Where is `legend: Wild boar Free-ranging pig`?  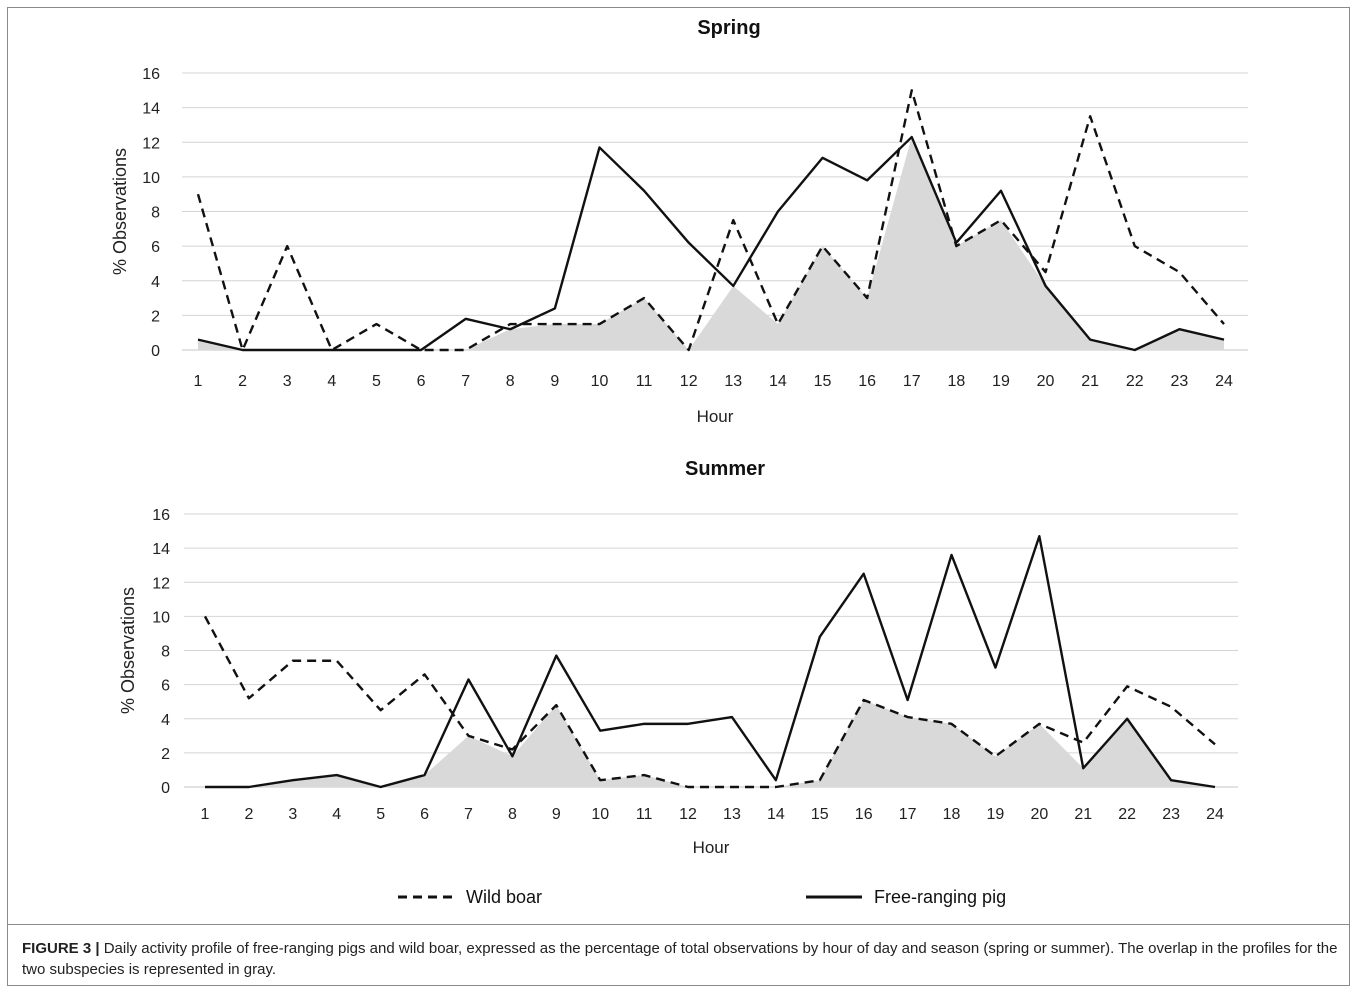
legend: Wild boar Free-ranging pig is located at coordinates (679, 897).